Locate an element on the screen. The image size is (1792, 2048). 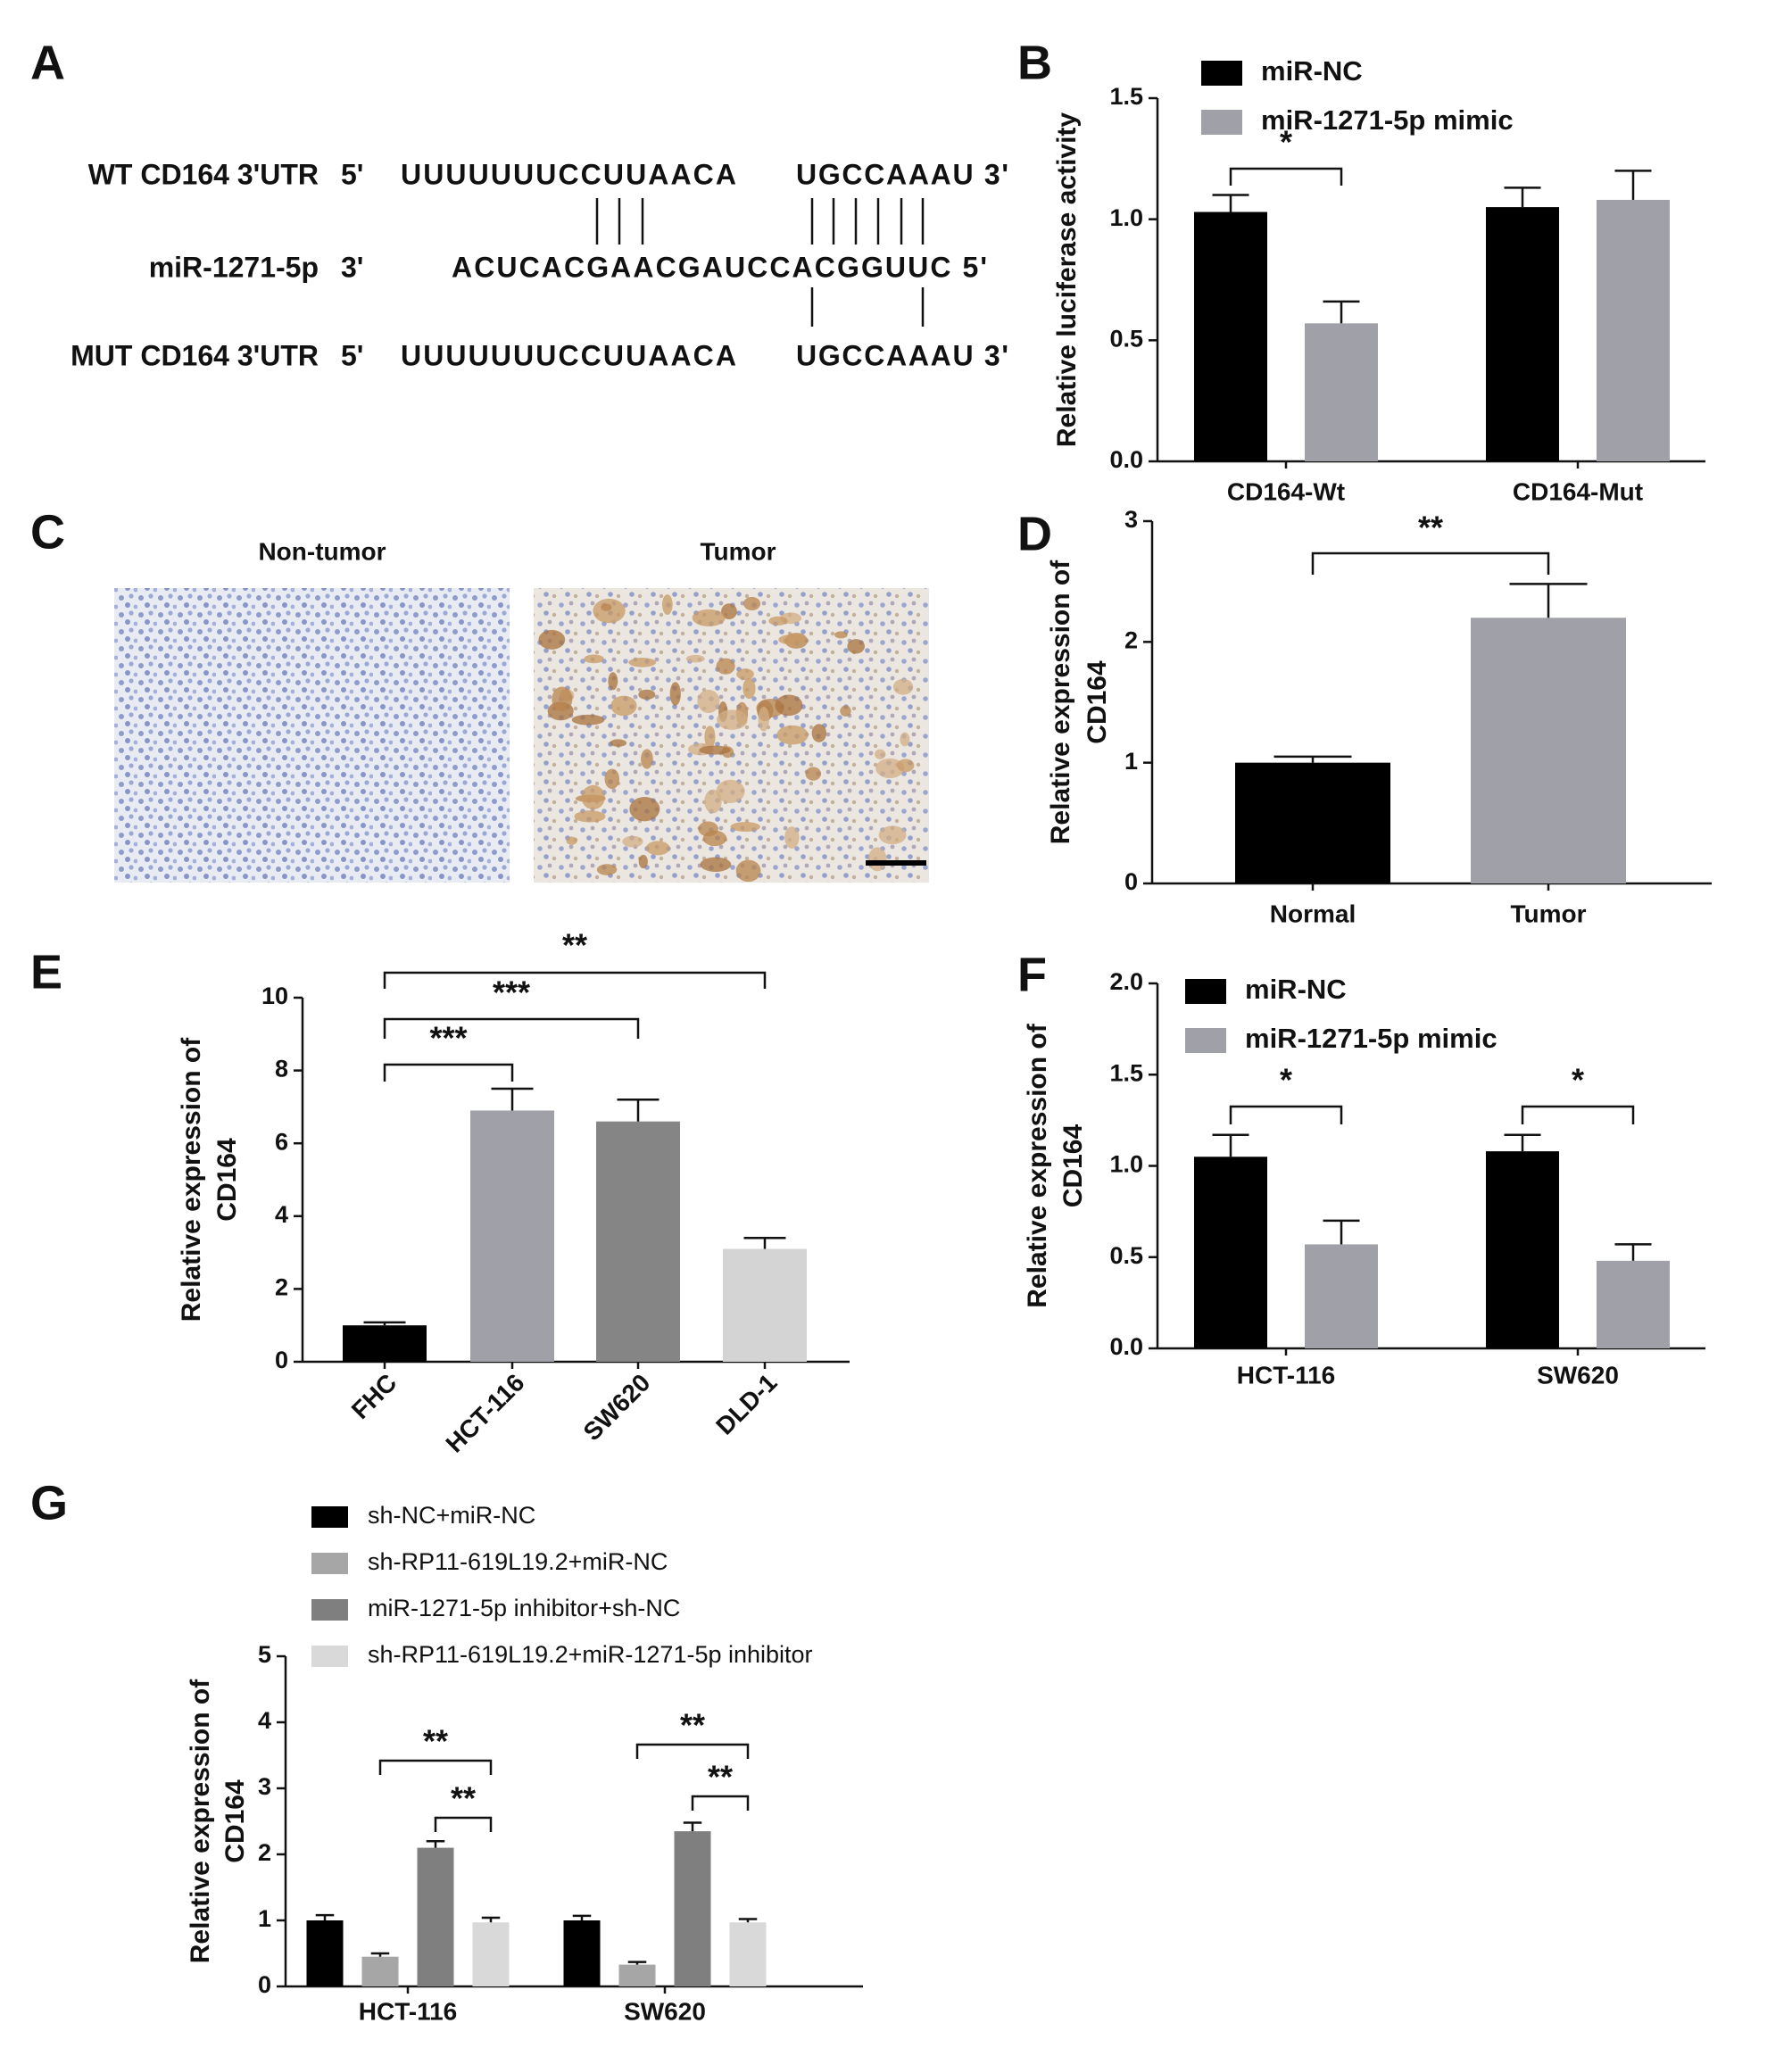
pairing-lines is located at coordinates (760, 262).